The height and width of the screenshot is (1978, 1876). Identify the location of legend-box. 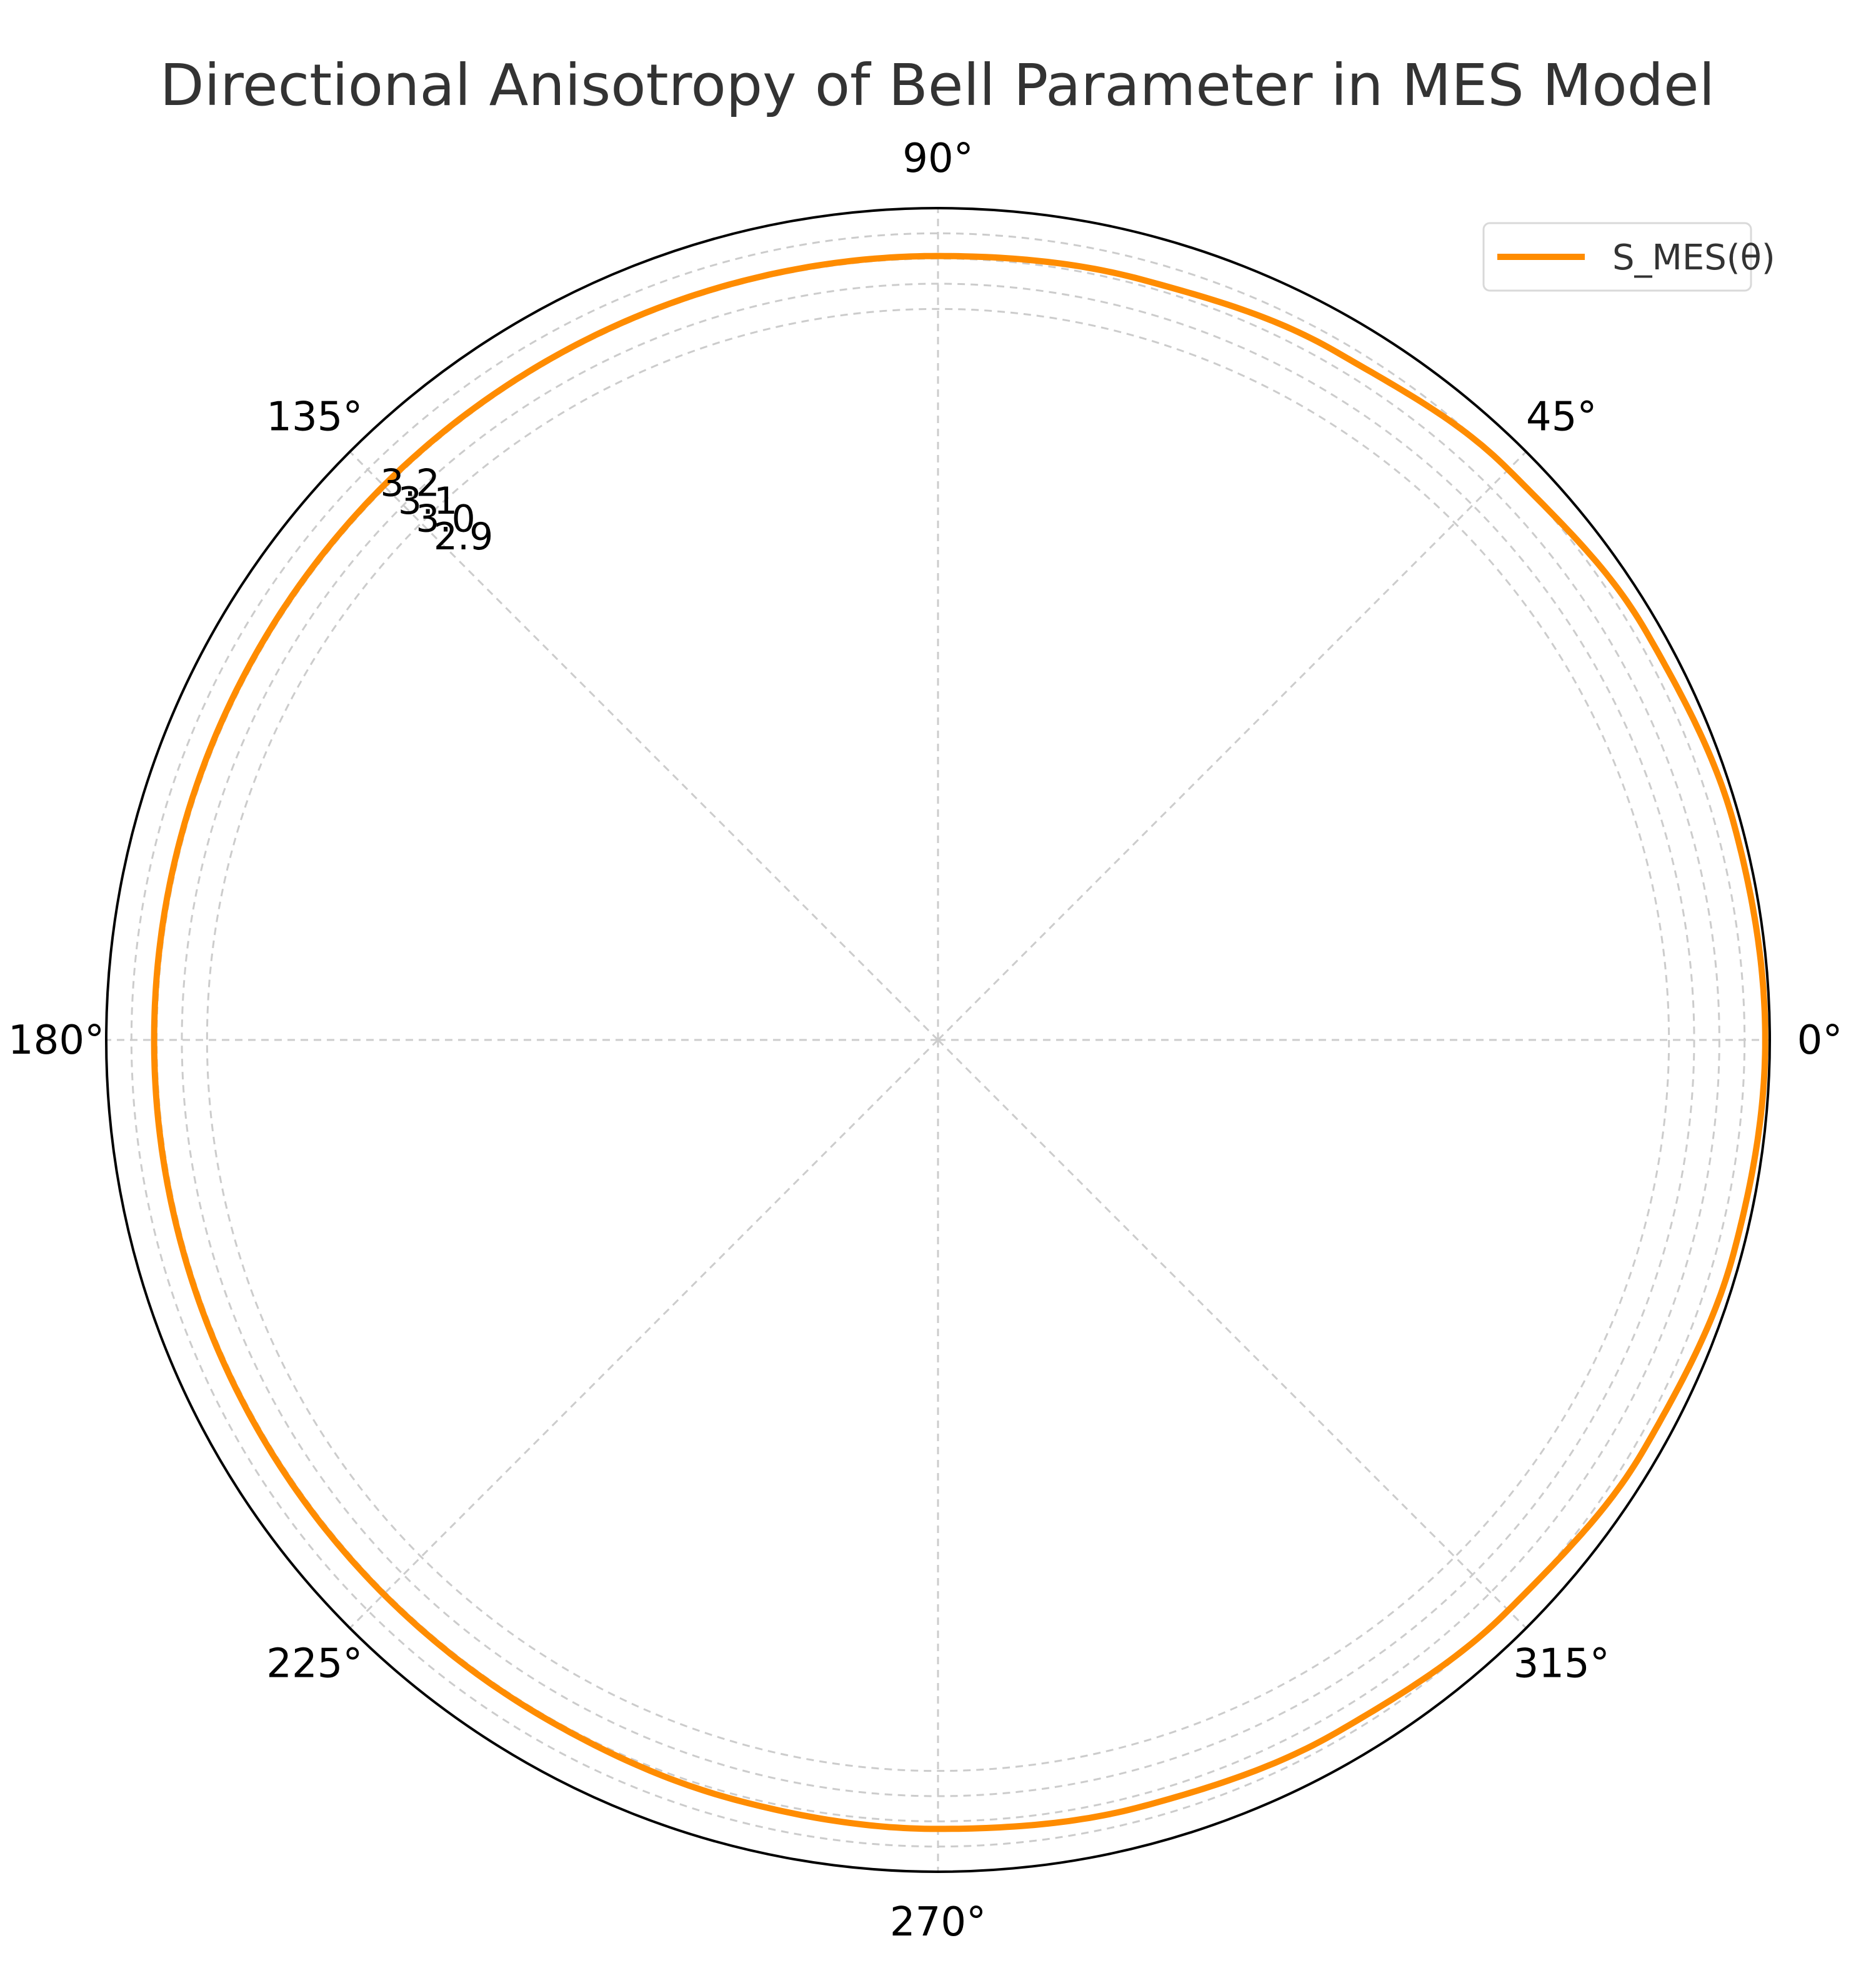
(1617, 257).